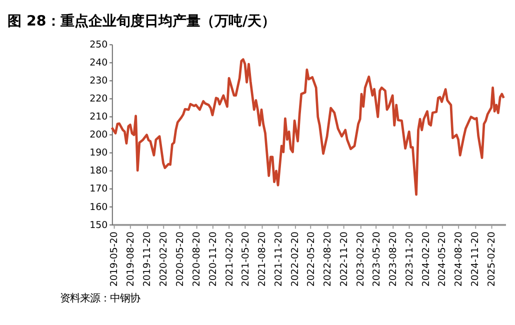  What do you see at coordinates (426, 259) in the screenshot?
I see `x-tick-label: 2024-02-20` at bounding box center [426, 259].